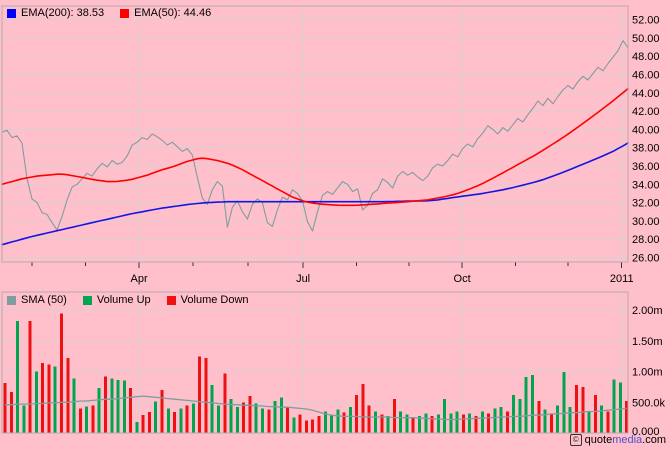  I want to click on price-axis-label: 40.00, so click(646, 130).